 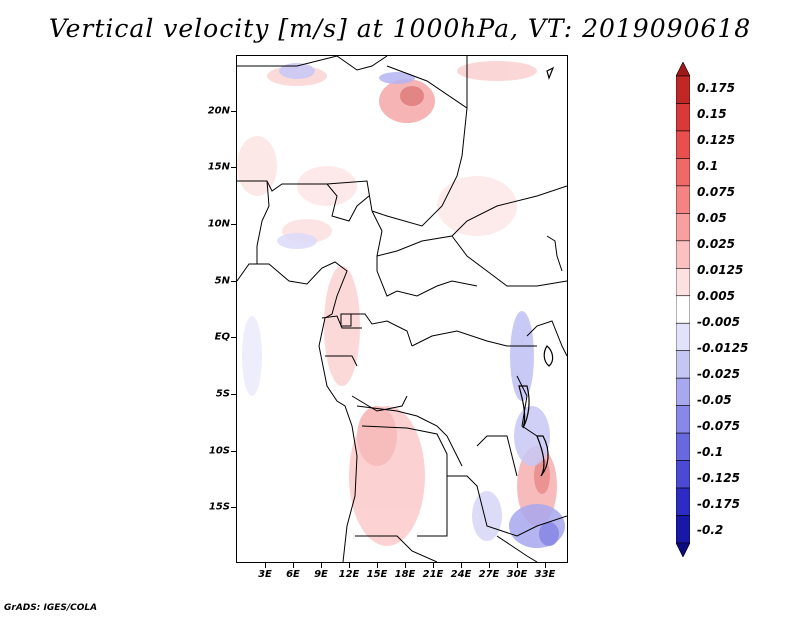 I want to click on colorbar-label: 0.175, so click(x=716, y=88).